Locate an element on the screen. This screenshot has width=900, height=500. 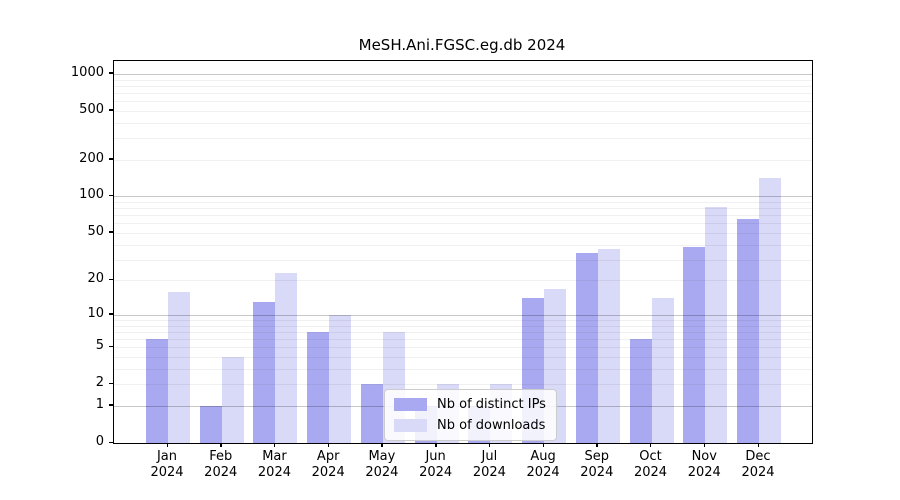
x-axis-label-month: Dec is located at coordinates (758, 456).